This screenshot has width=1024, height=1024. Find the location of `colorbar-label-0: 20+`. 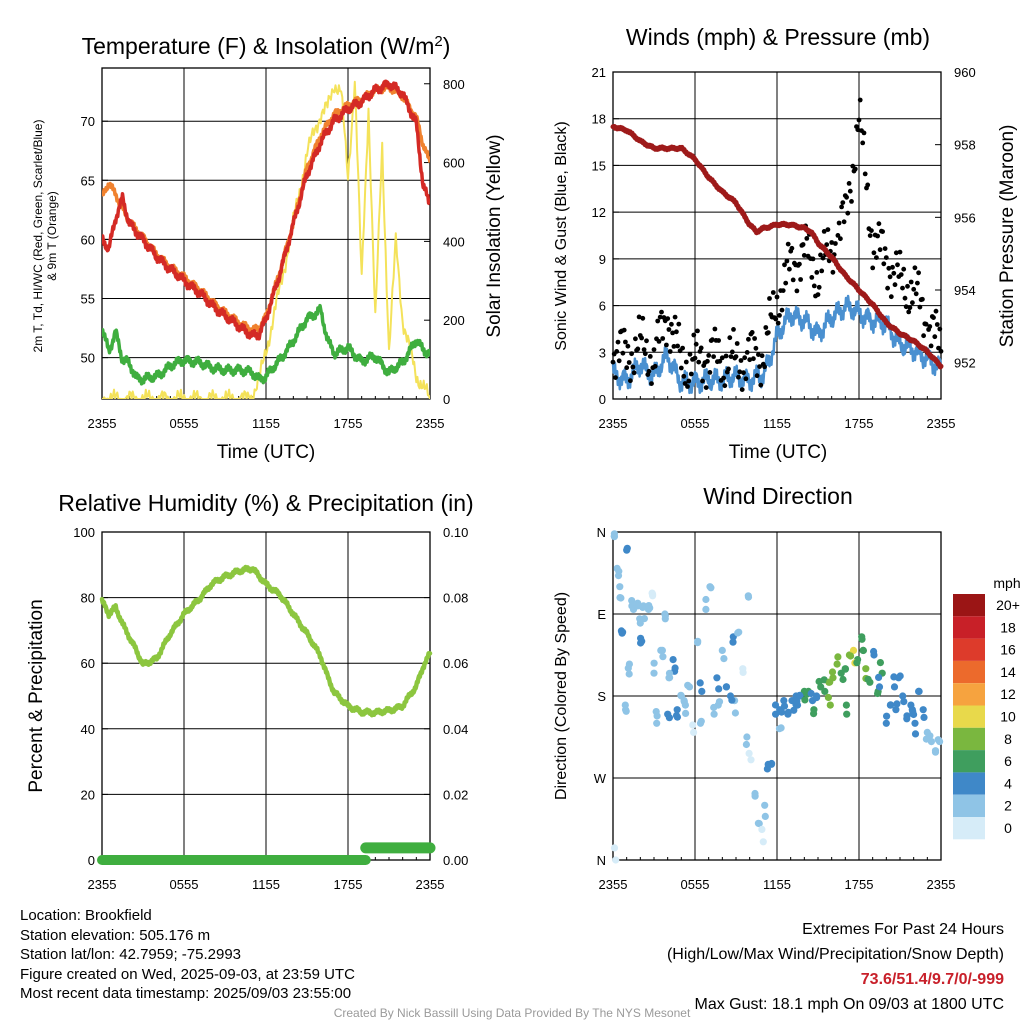

colorbar-label-0: 20+ is located at coordinates (1008, 605).